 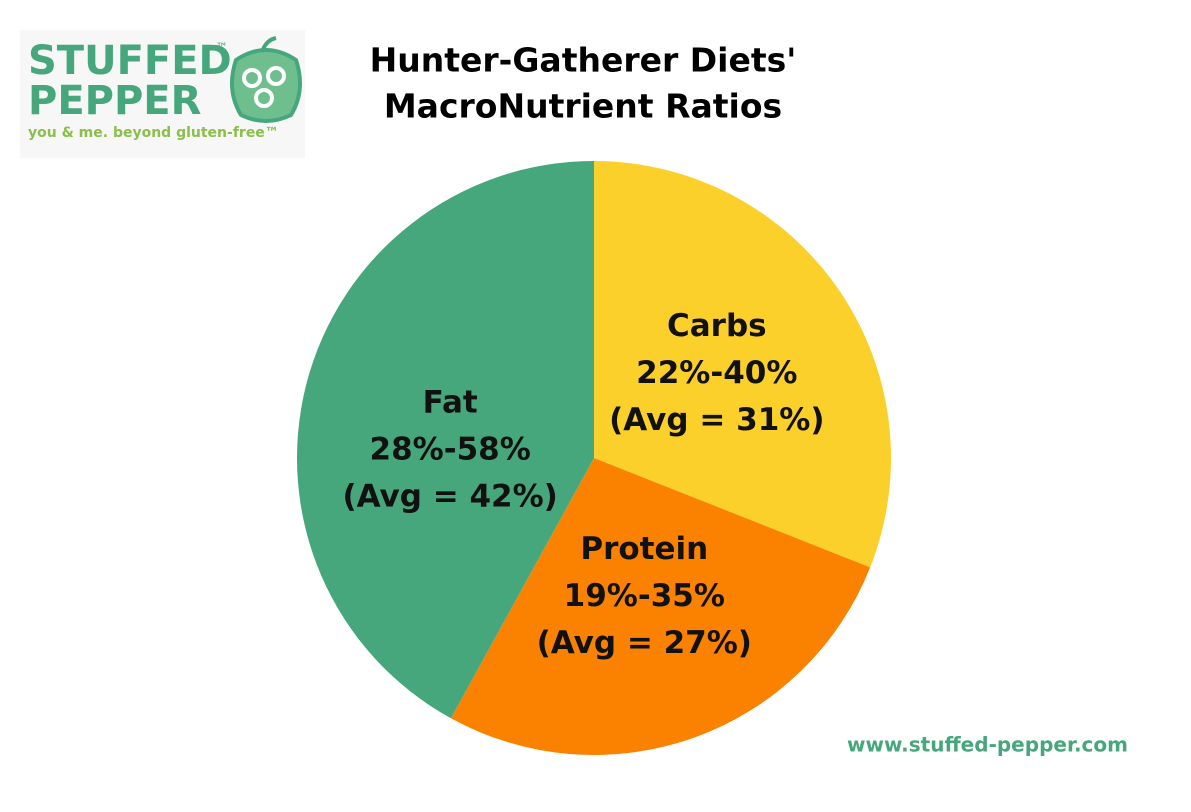 I want to click on slice-value: (Avg = 31%), so click(x=716, y=420).